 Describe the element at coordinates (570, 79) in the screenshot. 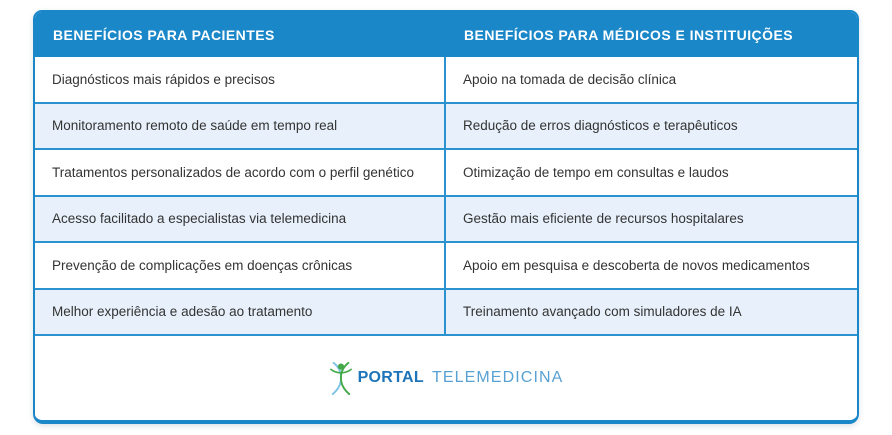

I see `table-cell: Apoio na tomada de decisão clínica` at that location.